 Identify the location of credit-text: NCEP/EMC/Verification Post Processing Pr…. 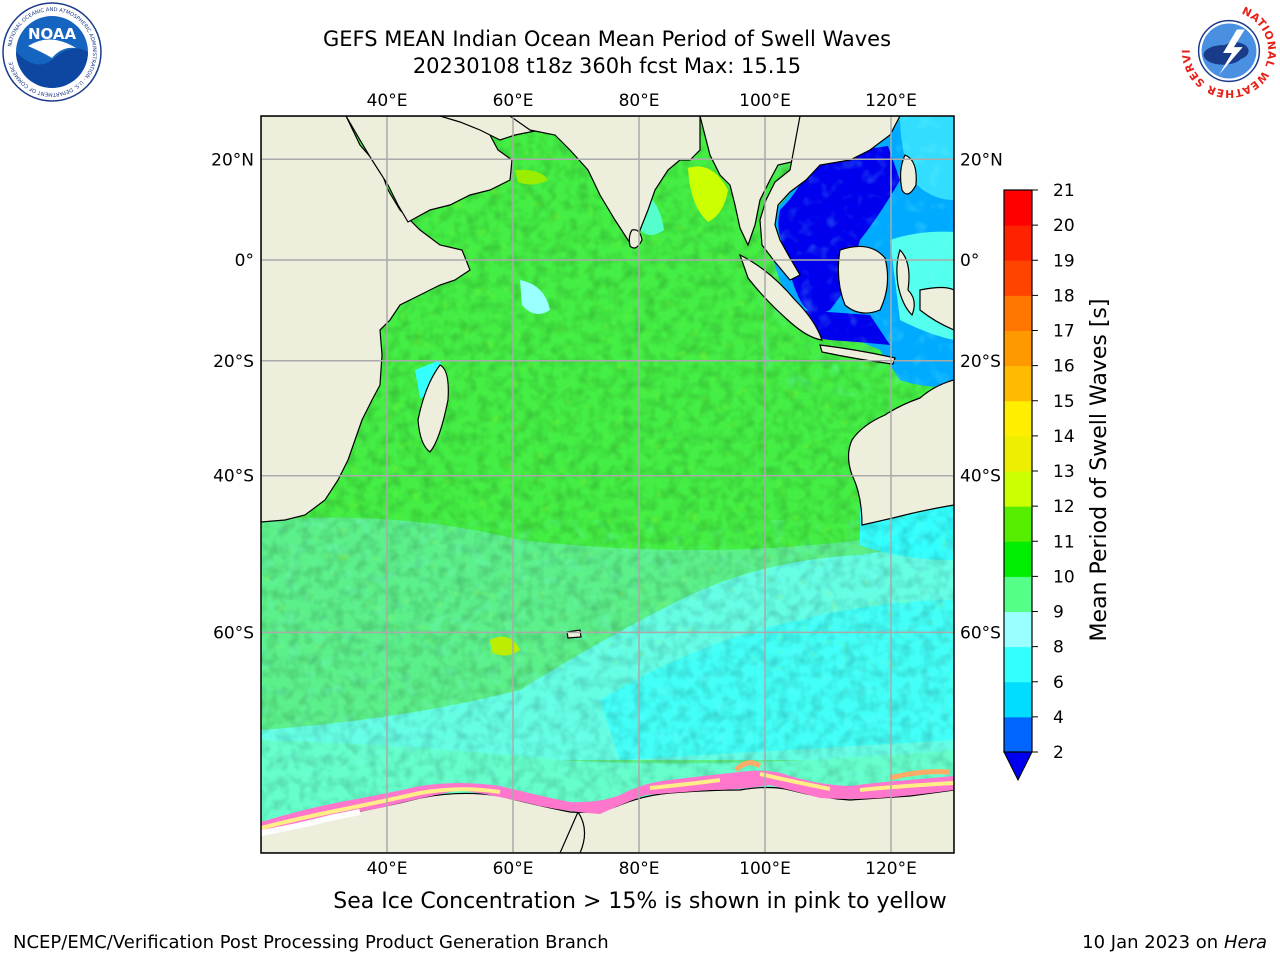
(311, 942).